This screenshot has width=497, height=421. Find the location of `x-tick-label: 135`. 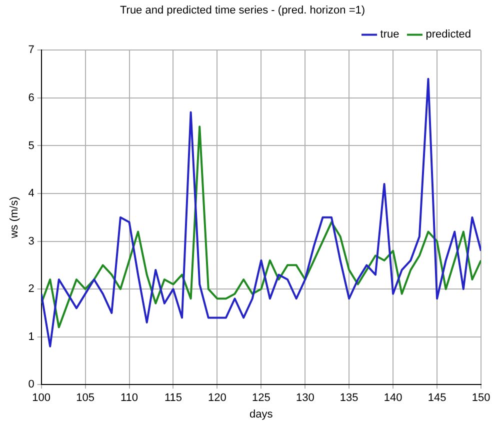

x-tick-label: 135 is located at coordinates (349, 398).